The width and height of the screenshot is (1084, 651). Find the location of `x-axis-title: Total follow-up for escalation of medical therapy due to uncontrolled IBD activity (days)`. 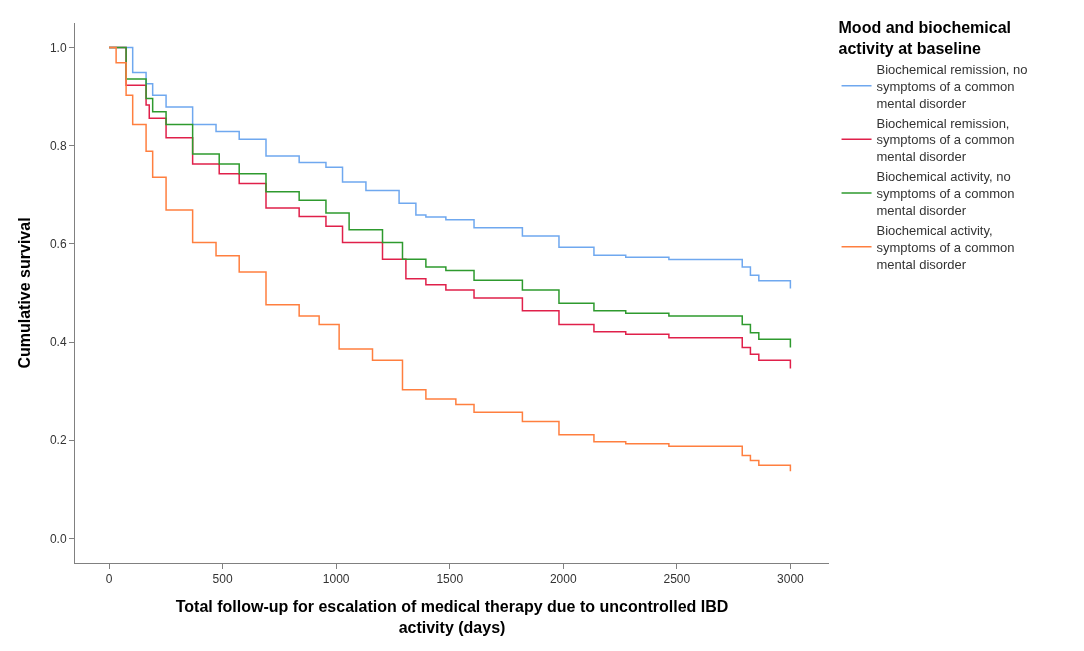

x-axis-title: Total follow-up for escalation of medical therapy due to uncontrolled IBD activity (days) is located at coordinates (452, 617).